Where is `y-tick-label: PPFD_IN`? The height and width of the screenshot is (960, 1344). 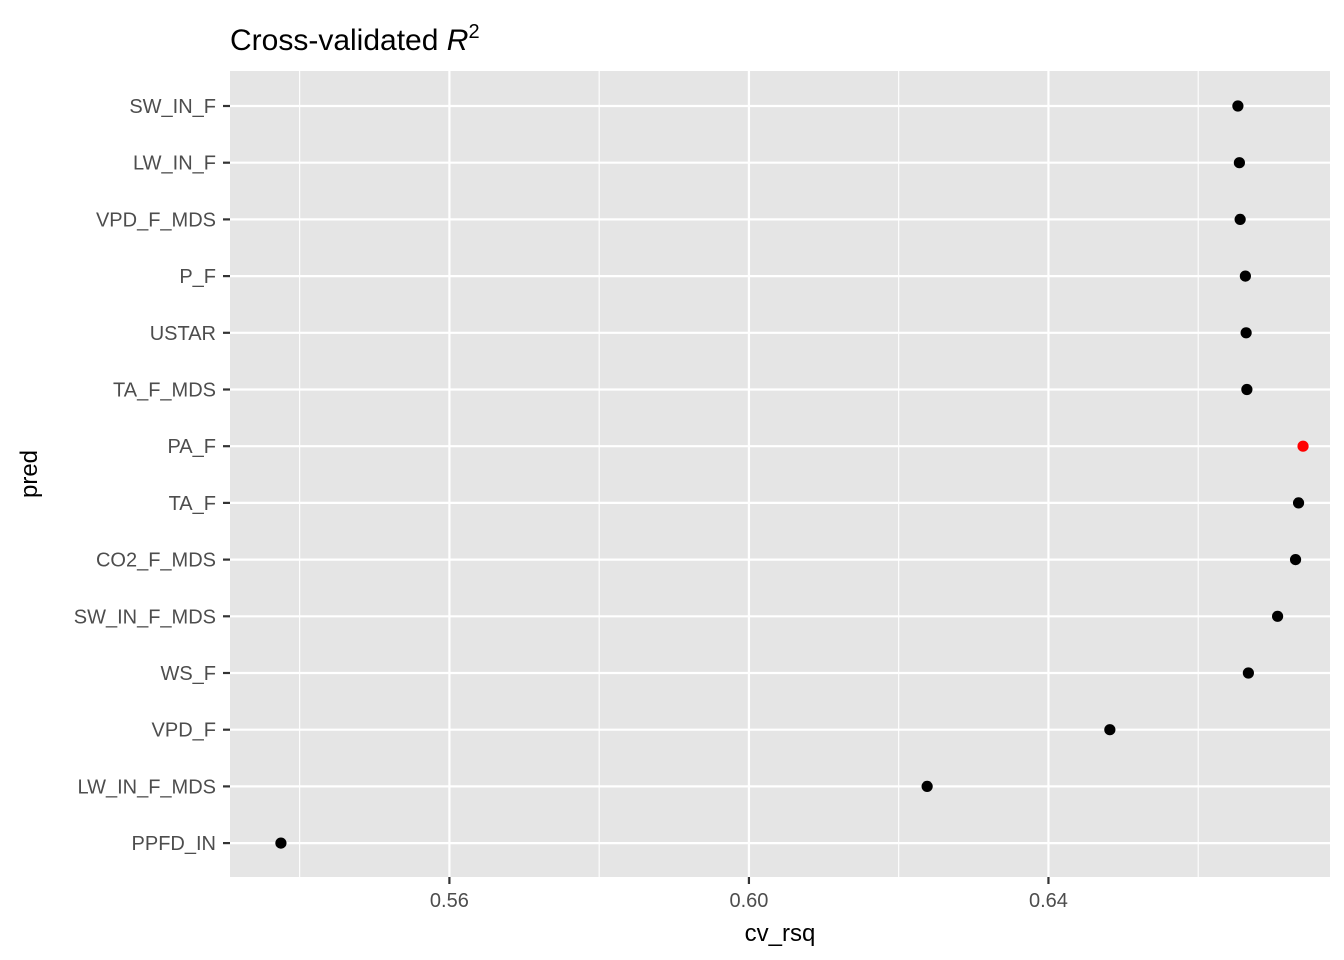
y-tick-label: PPFD_IN is located at coordinates (174, 844).